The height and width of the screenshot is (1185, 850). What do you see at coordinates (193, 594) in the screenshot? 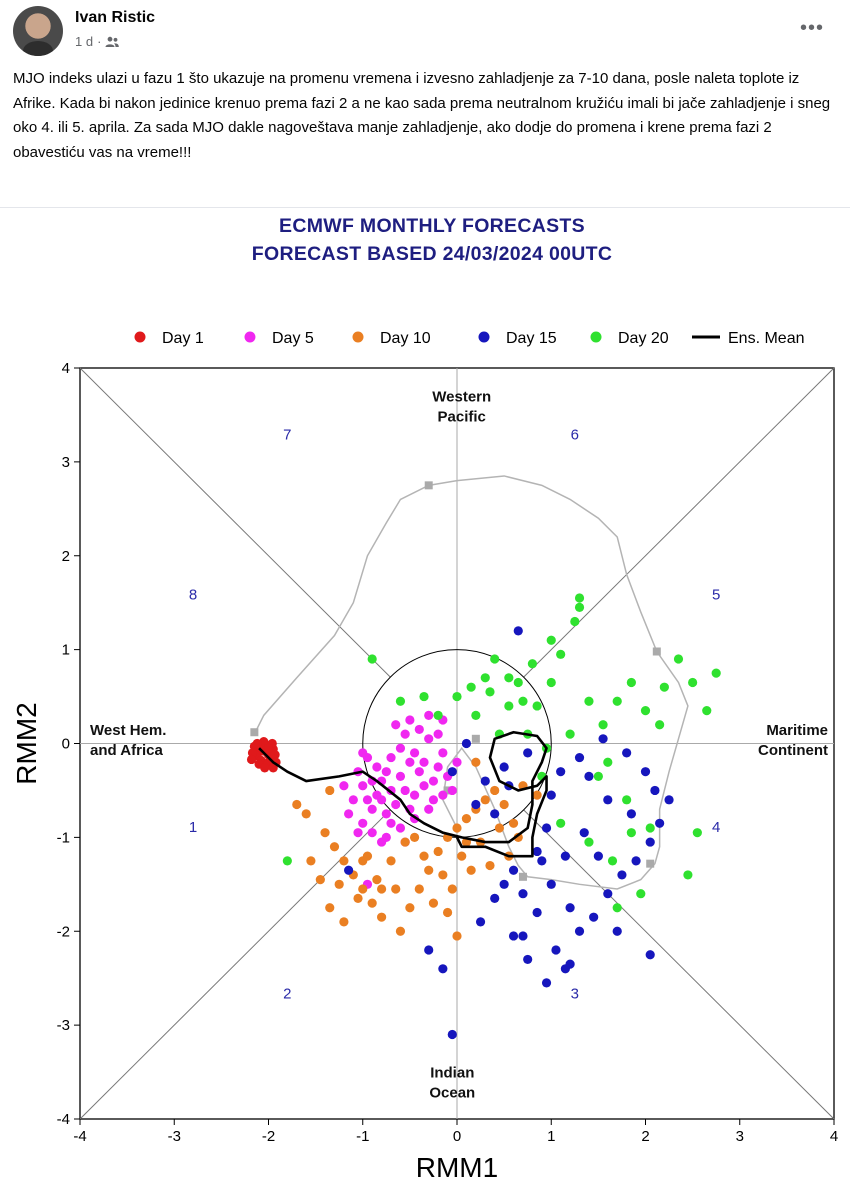
I see `phase-label-8: 8` at bounding box center [193, 594].